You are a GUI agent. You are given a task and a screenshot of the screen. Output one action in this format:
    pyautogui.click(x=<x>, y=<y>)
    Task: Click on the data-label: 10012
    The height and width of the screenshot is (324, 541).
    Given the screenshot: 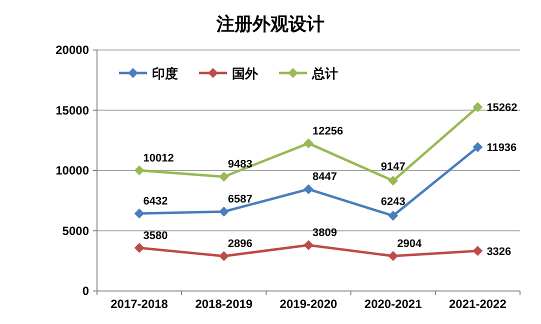 What is the action you would take?
    pyautogui.click(x=158, y=158)
    